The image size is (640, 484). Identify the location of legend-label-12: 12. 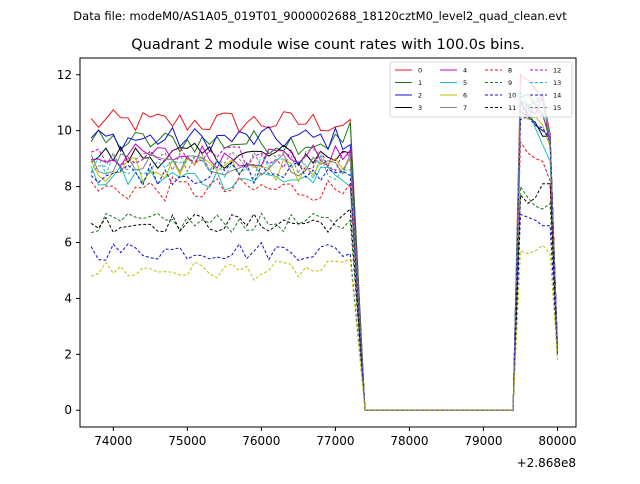
(557, 71).